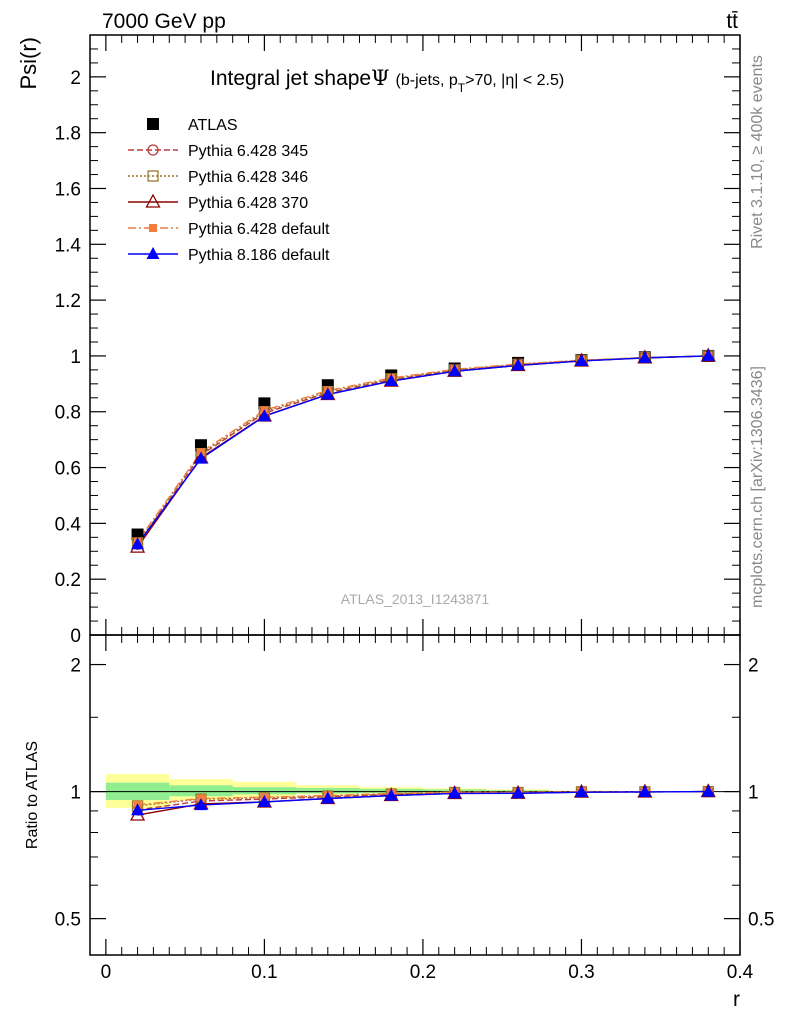  I want to click on legend-label-p345: Pythia 6.428 345, so click(248, 151).